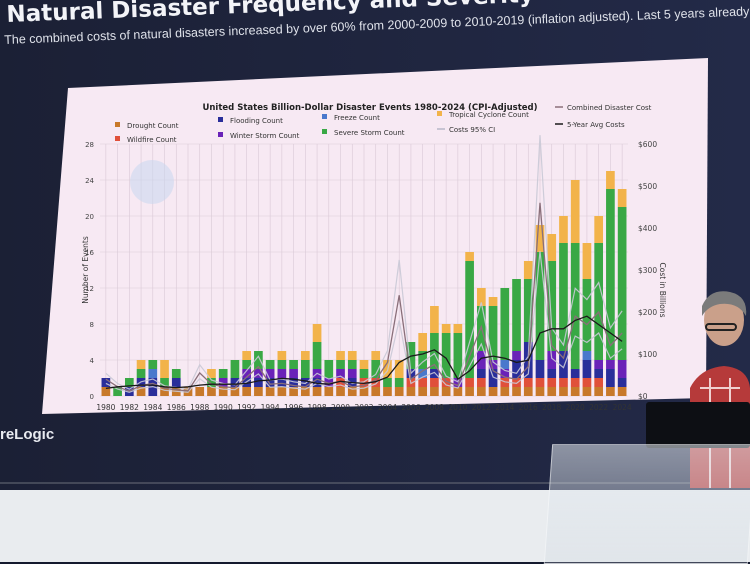 The image size is (750, 564). I want to click on x-tick-label: 2012, so click(481, 407).